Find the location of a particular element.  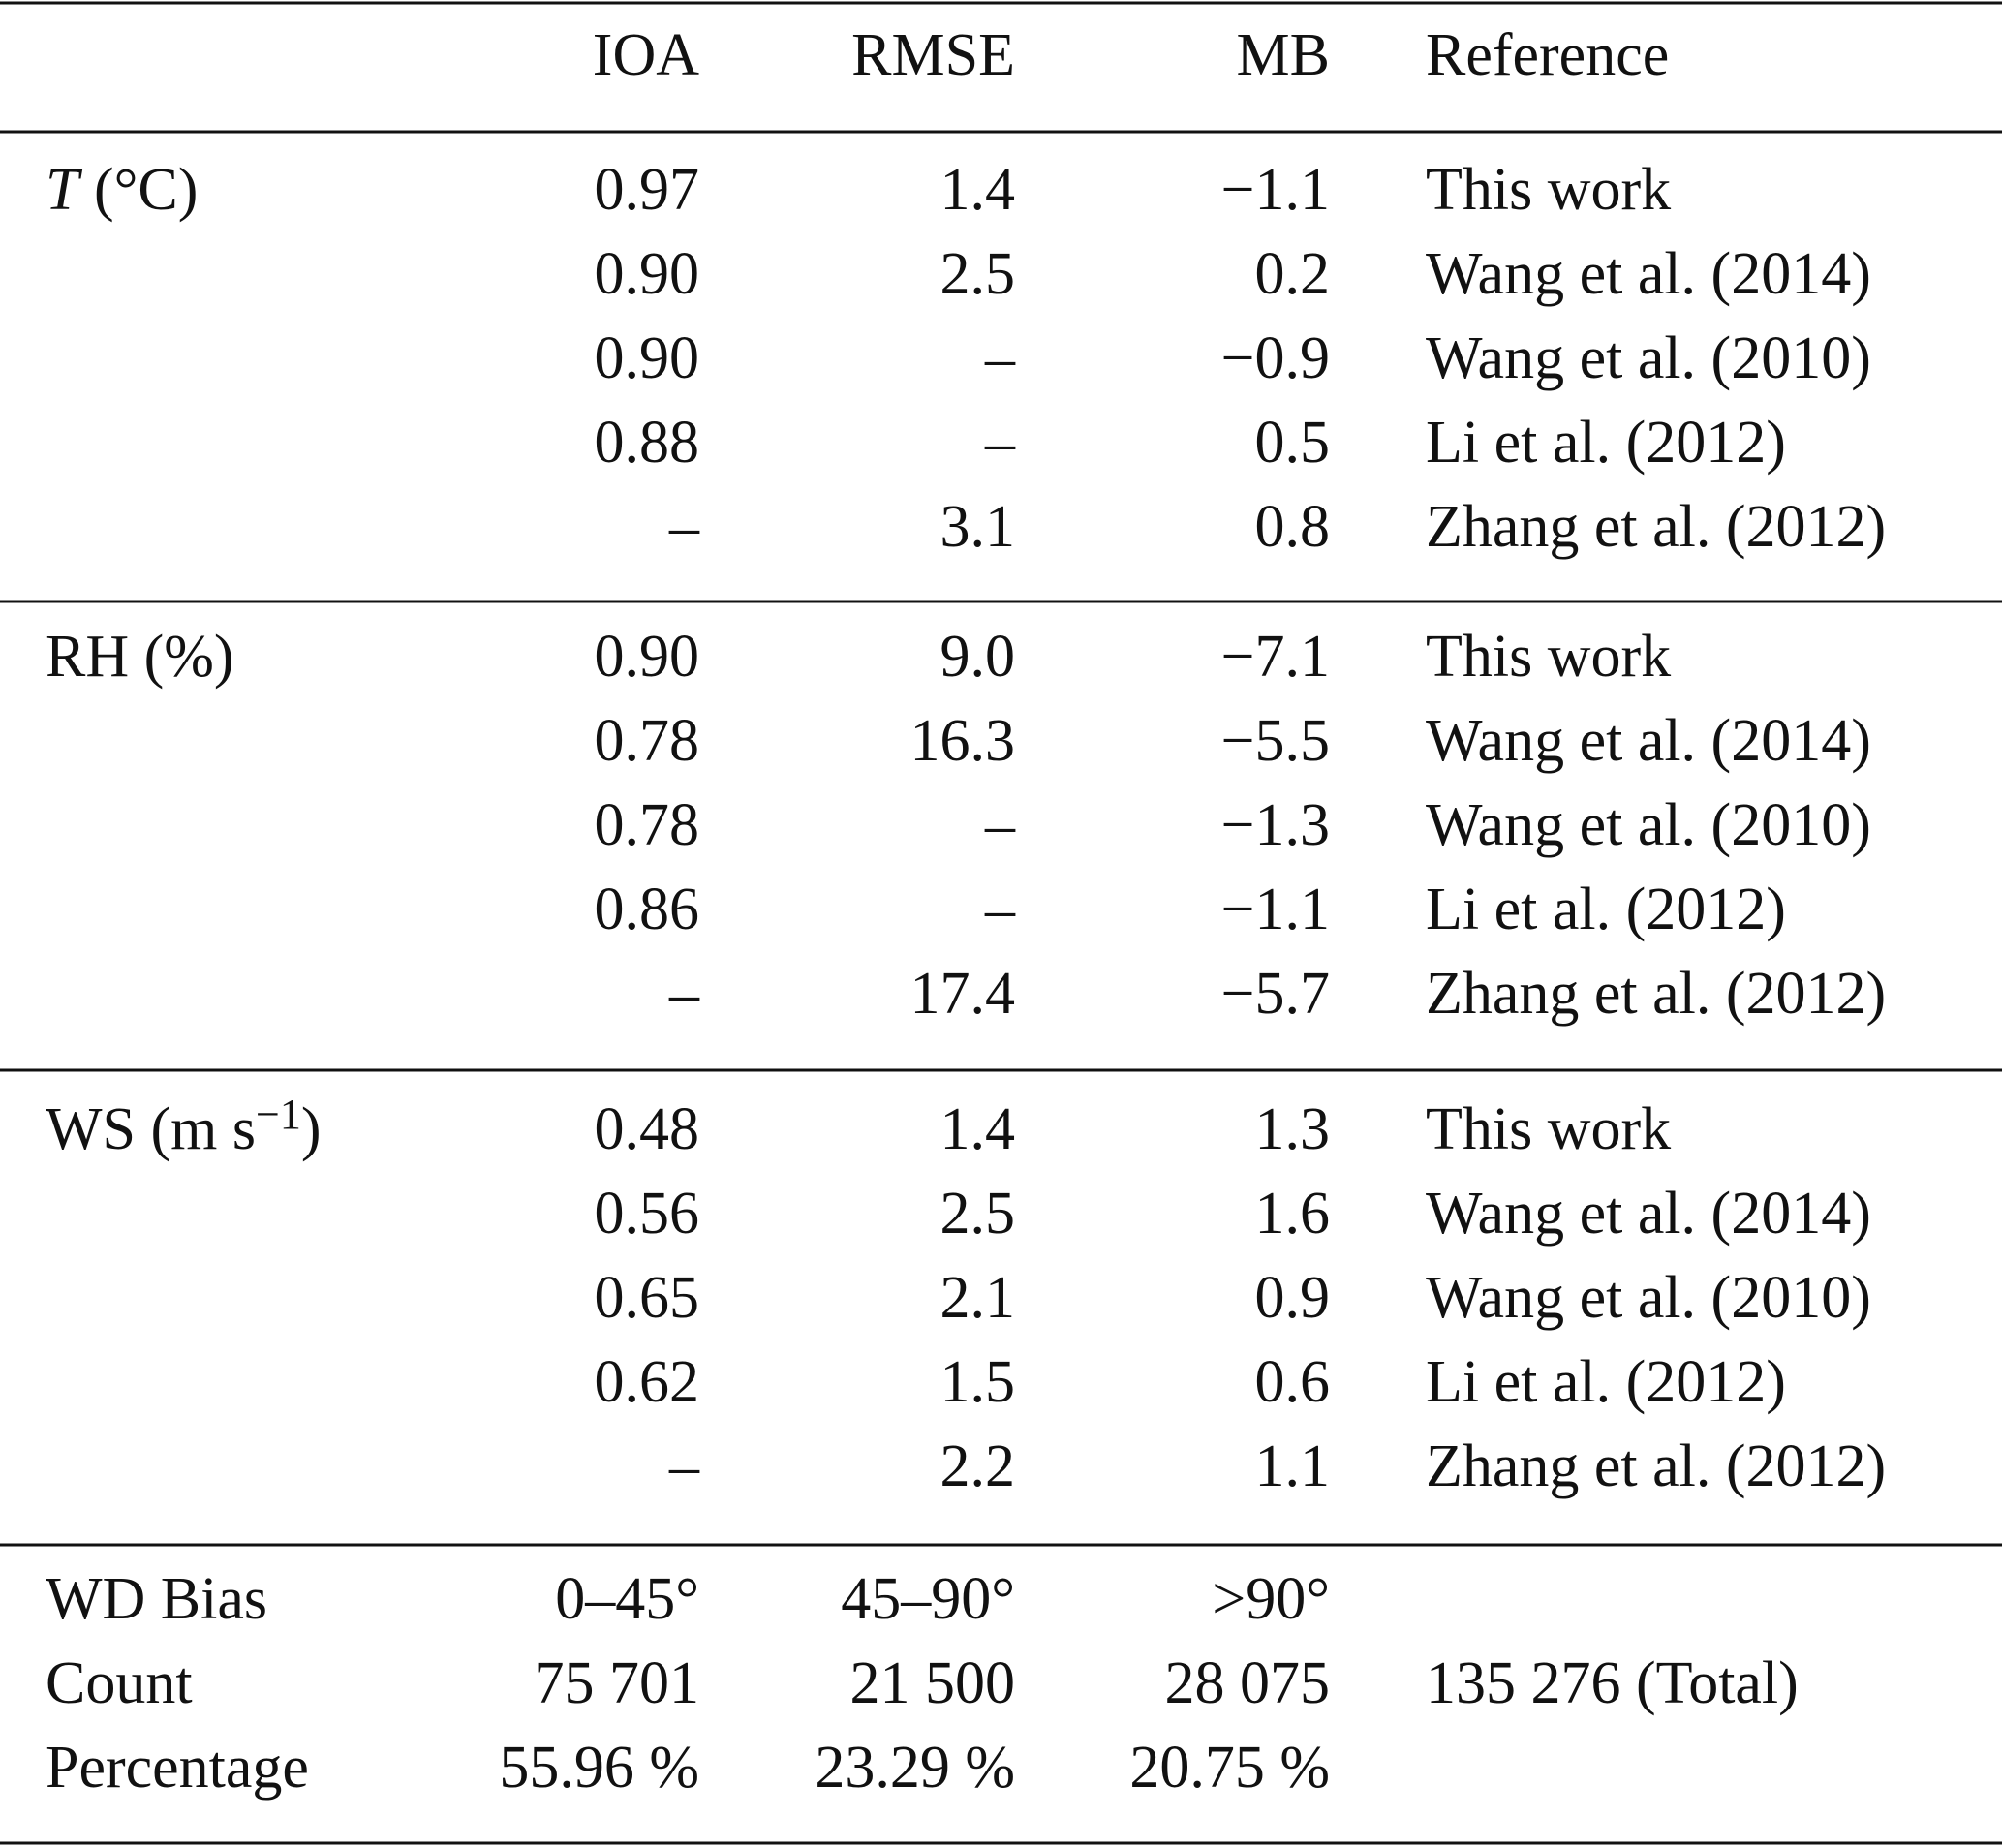

label-part: WS (m s is located at coordinates (151, 1129).